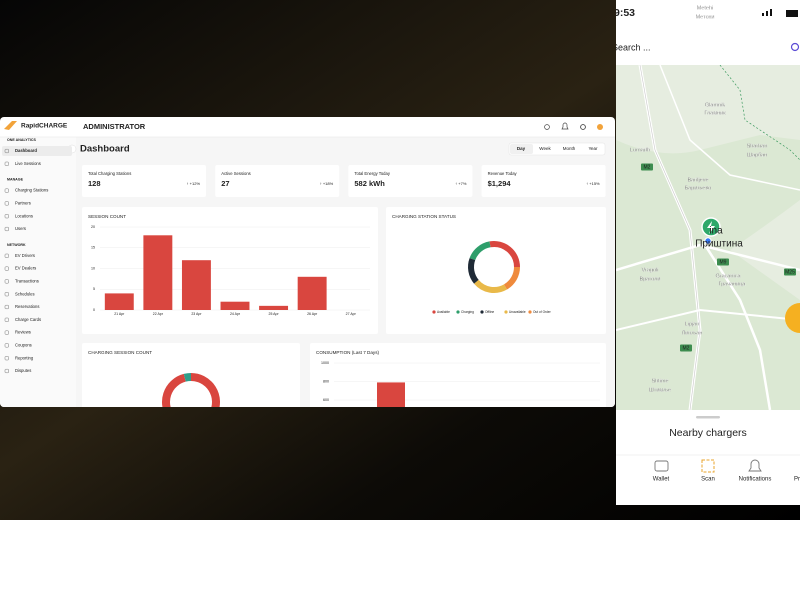 The image size is (800, 600). What do you see at coordinates (443, 312) in the screenshot?
I see `legend-label: Available` at bounding box center [443, 312].